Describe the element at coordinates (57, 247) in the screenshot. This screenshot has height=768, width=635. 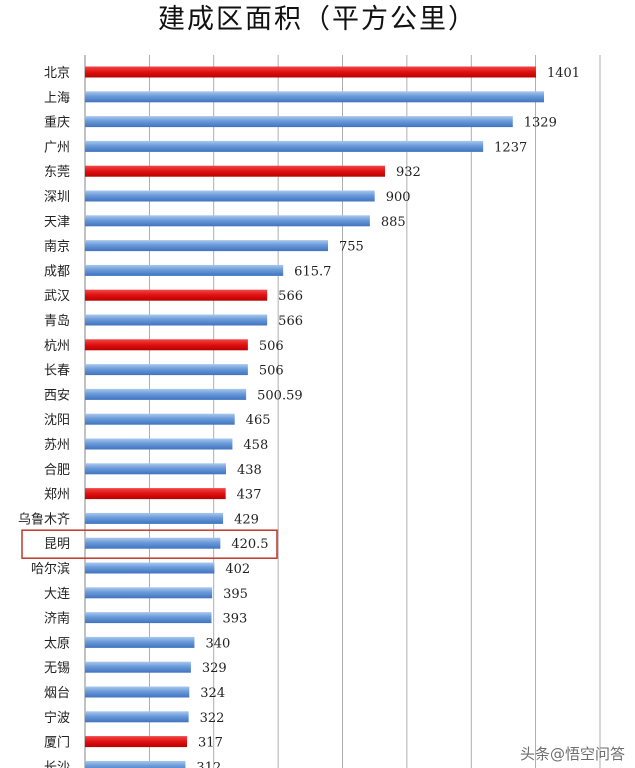
I see `category-label: 南京` at that location.